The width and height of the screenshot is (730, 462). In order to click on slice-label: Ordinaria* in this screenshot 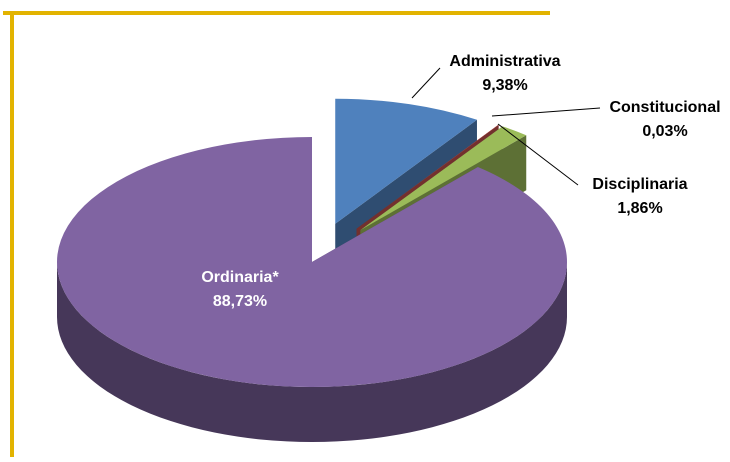, I will do `click(240, 277)`.